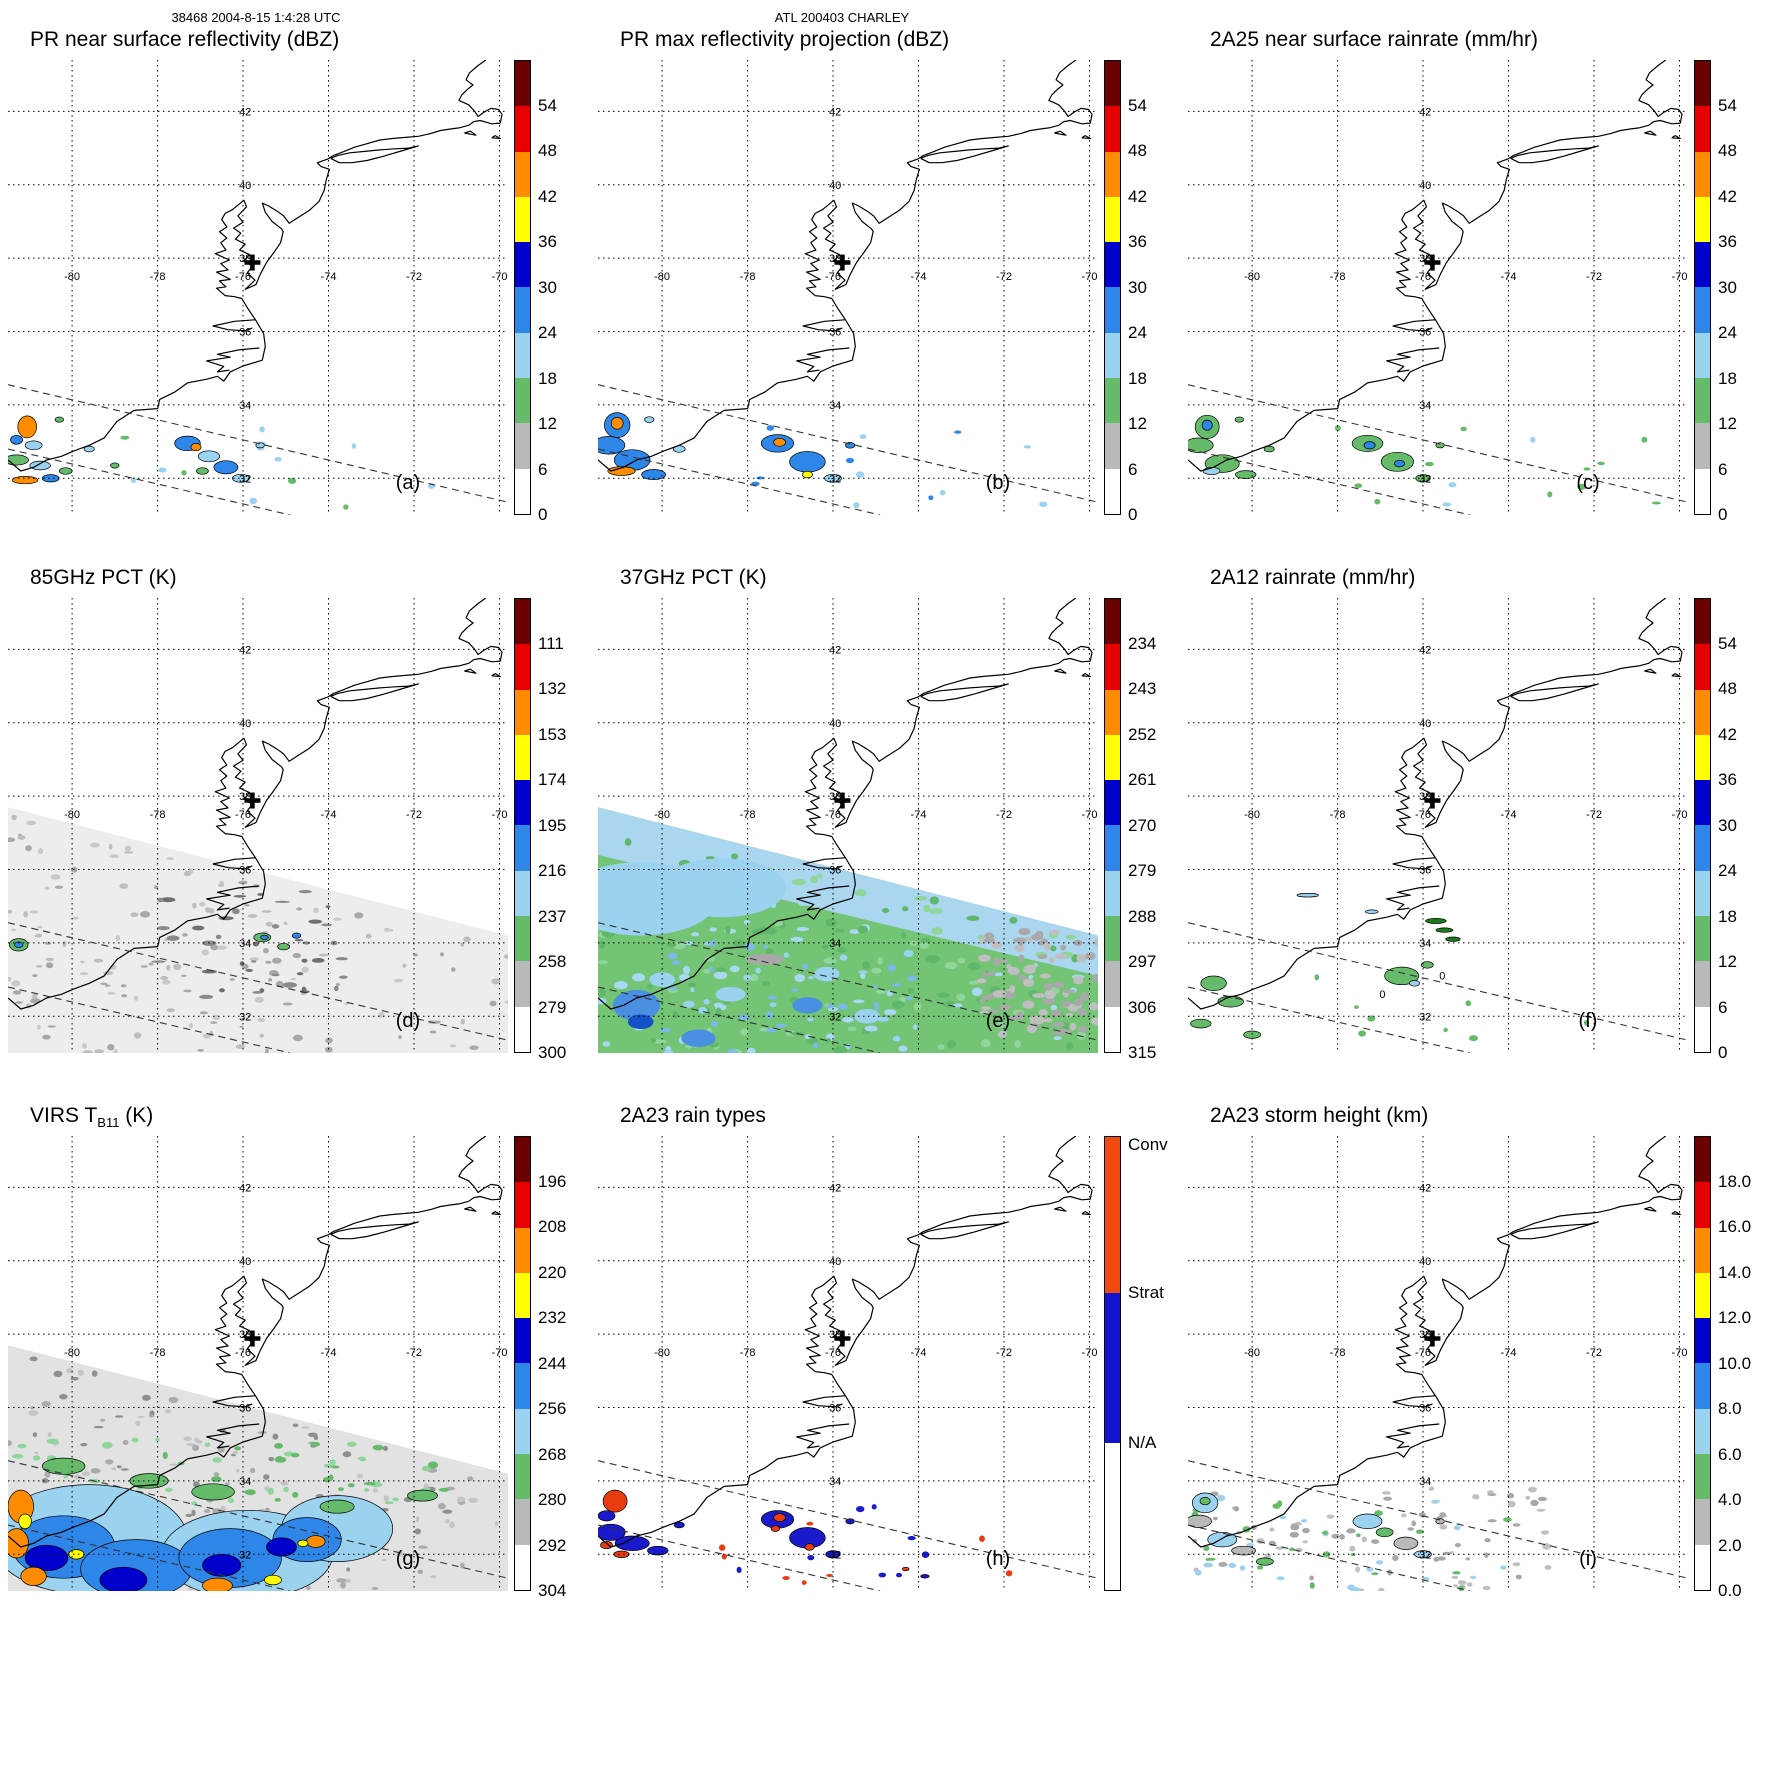  Describe the element at coordinates (1730, 830) in the screenshot. I see `panel-f-colorbar: 54 48 42 36 30 24 18 12 6 0` at that location.